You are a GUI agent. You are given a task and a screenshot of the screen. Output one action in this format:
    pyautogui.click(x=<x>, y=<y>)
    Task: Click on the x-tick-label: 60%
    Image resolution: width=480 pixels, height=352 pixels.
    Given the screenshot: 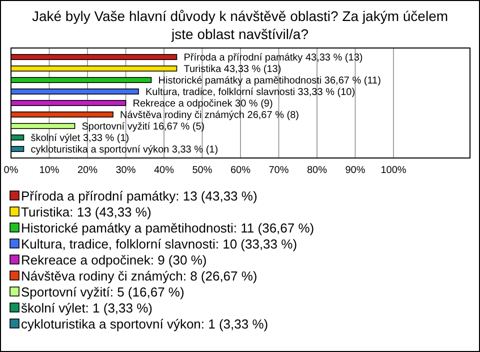 What is the action you would take?
    pyautogui.click(x=240, y=170)
    